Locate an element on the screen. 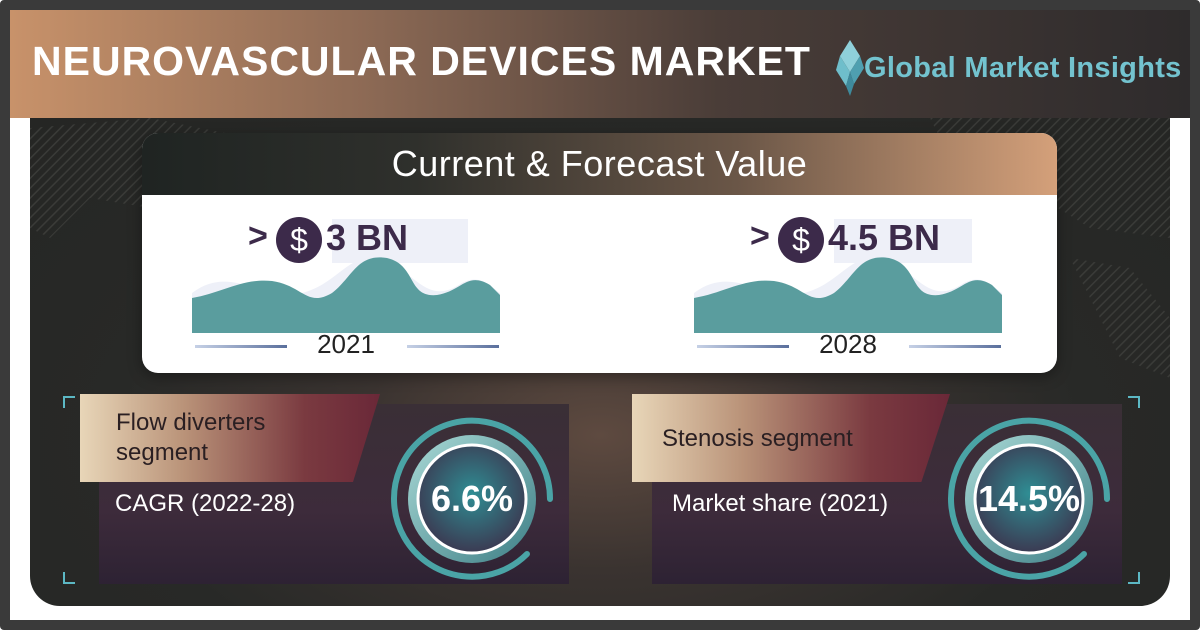  brand-logo: Global Market Insights is located at coordinates (1016, 68).